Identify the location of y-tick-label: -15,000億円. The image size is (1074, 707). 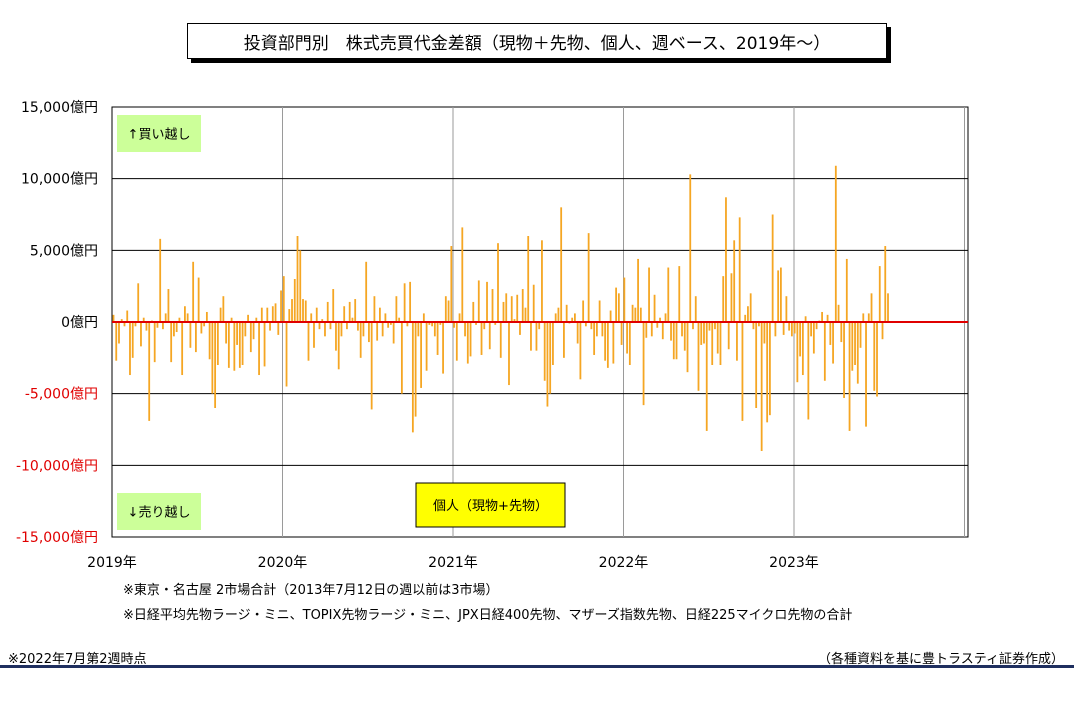
(57, 538).